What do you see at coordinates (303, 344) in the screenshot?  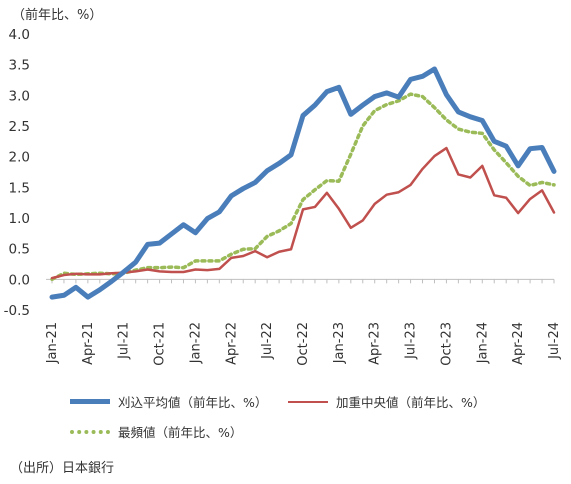 I see `x-tick-label: Oct-22` at bounding box center [303, 344].